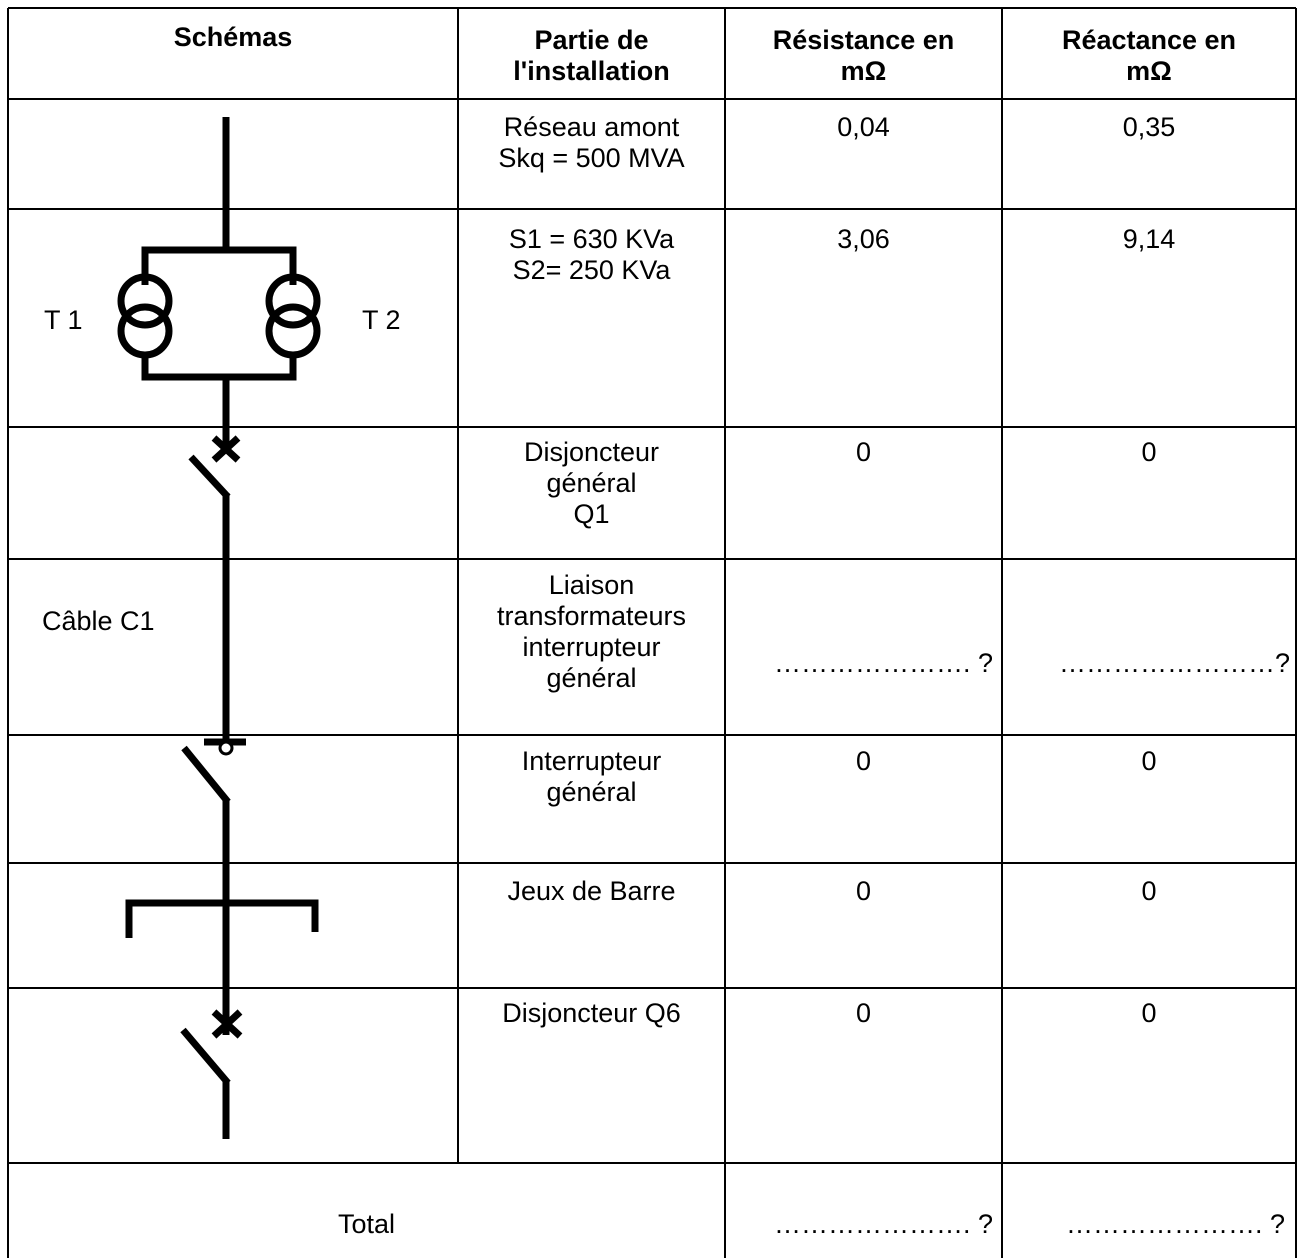 This screenshot has width=1302, height=1258. I want to click on row-2-reactance: 9,14, so click(1149, 239).